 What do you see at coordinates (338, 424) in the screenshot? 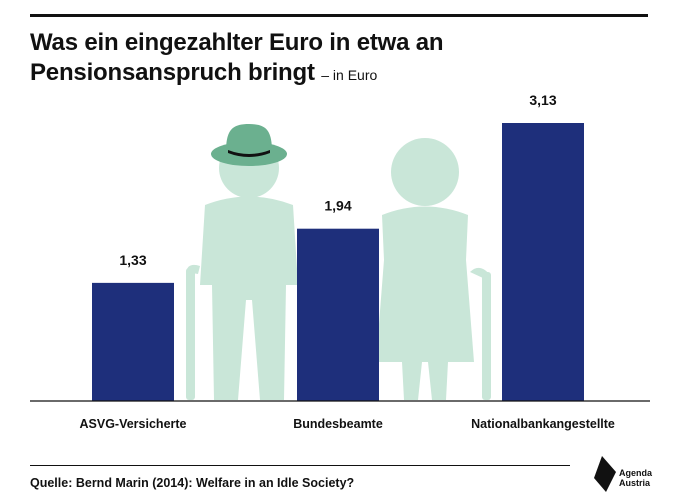
I see `x-tick-label-bundesbeamte: Bundesbeamte` at bounding box center [338, 424].